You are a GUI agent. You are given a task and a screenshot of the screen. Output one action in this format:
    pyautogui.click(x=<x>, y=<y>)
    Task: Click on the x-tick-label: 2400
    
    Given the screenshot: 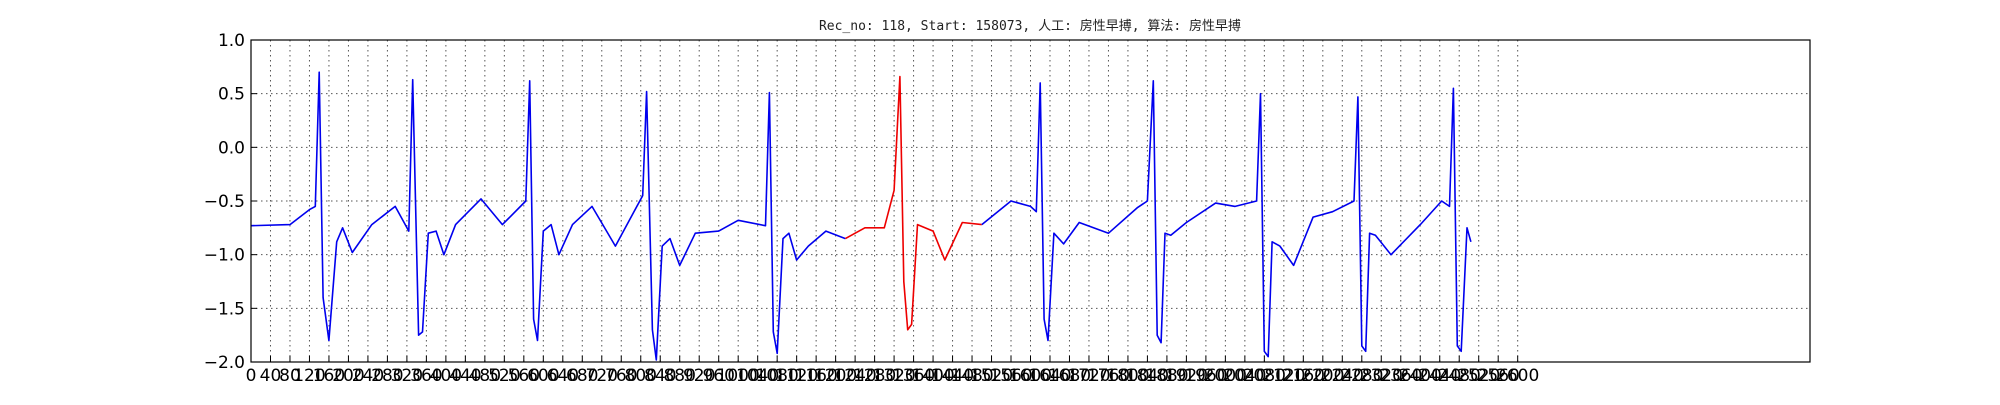 What is the action you would take?
    pyautogui.click(x=1420, y=376)
    